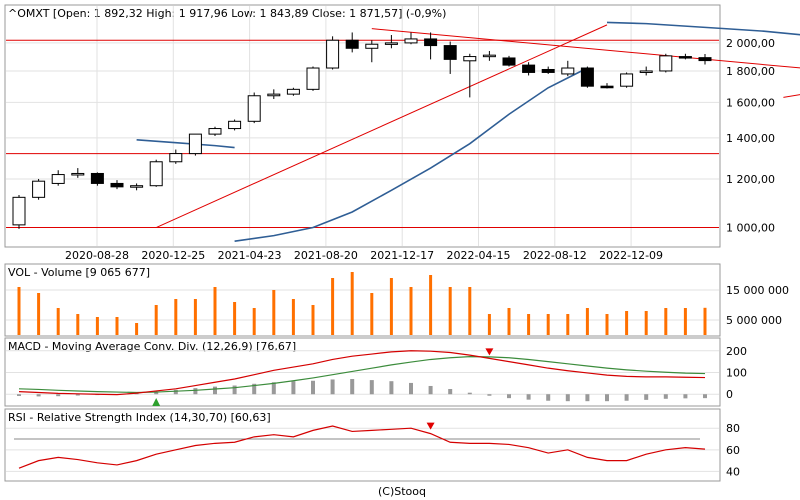 Image resolution: width=800 pixels, height=500 pixels. I want to click on volume-gridlines, so click(362, 305).